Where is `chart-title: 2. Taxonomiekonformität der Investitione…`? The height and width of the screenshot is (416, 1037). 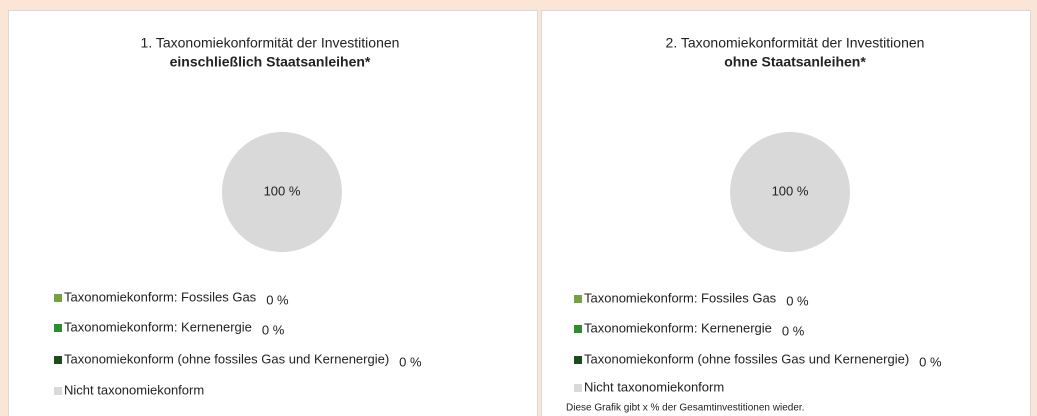 chart-title: 2. Taxonomiekonformität der Investitione… is located at coordinates (795, 43).